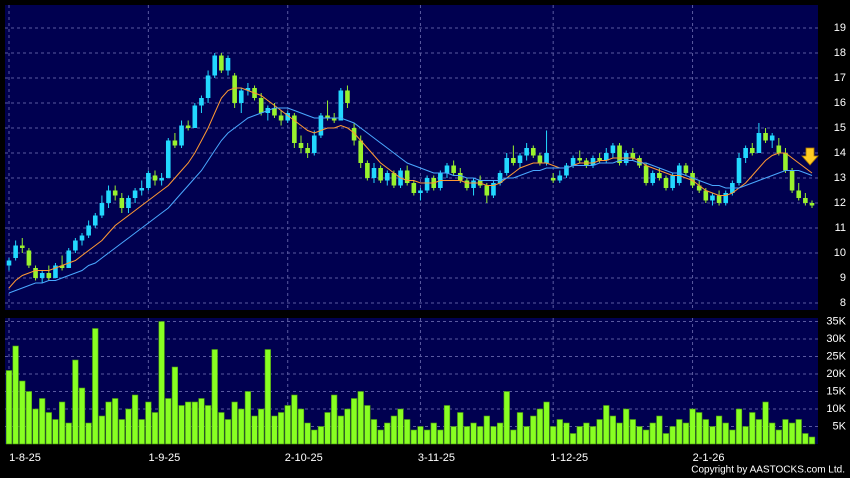 This screenshot has width=850, height=478. Describe the element at coordinates (836, 391) in the screenshot. I see `y-tick-label: 15K` at that location.